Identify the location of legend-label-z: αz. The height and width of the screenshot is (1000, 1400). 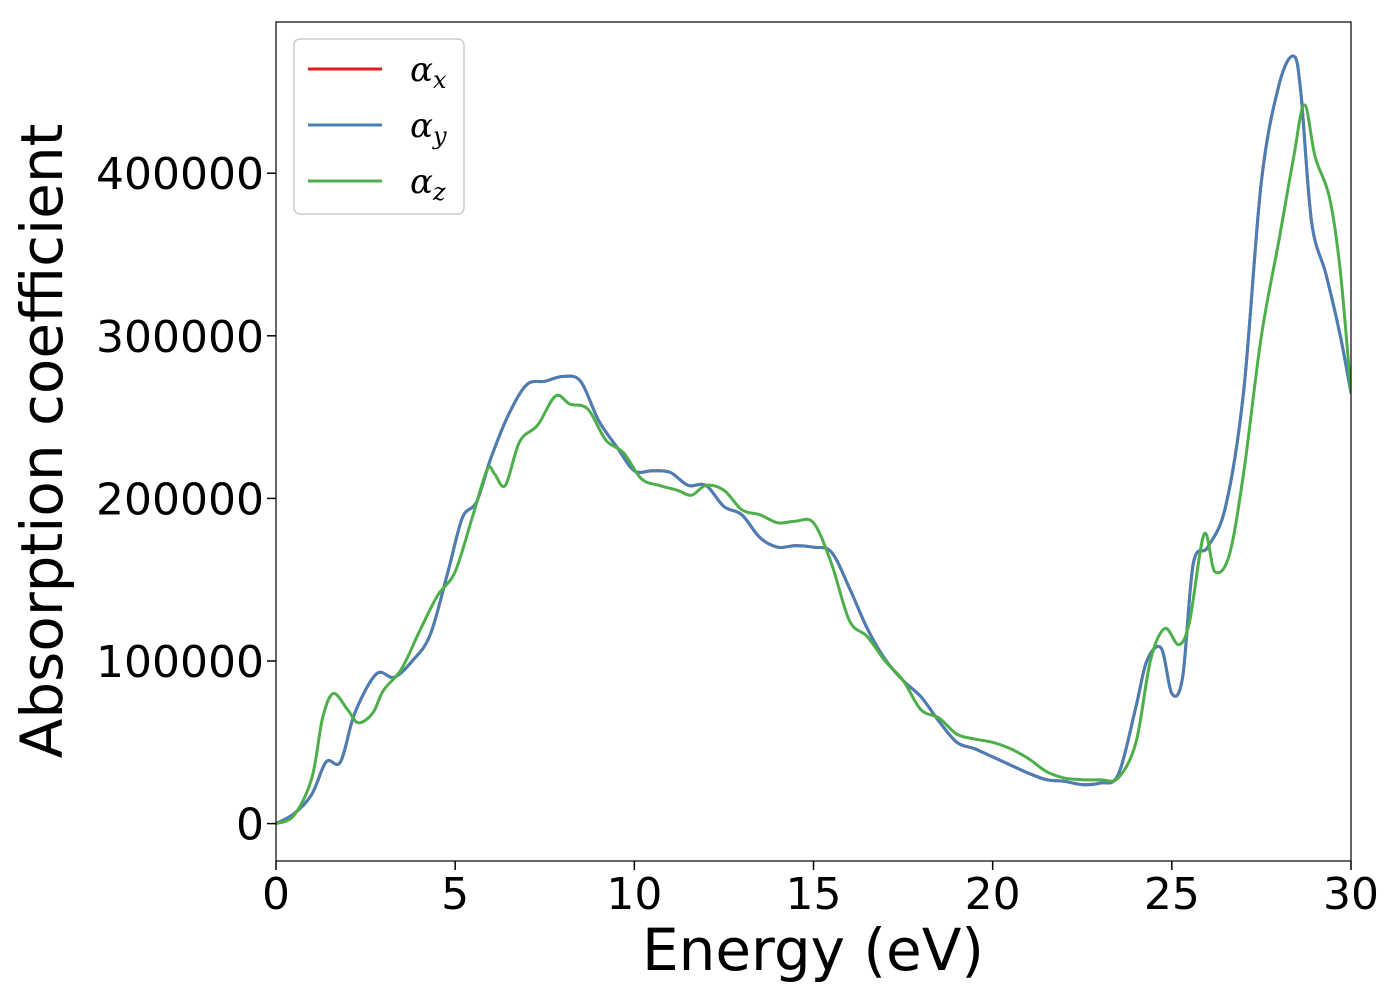
(428, 184).